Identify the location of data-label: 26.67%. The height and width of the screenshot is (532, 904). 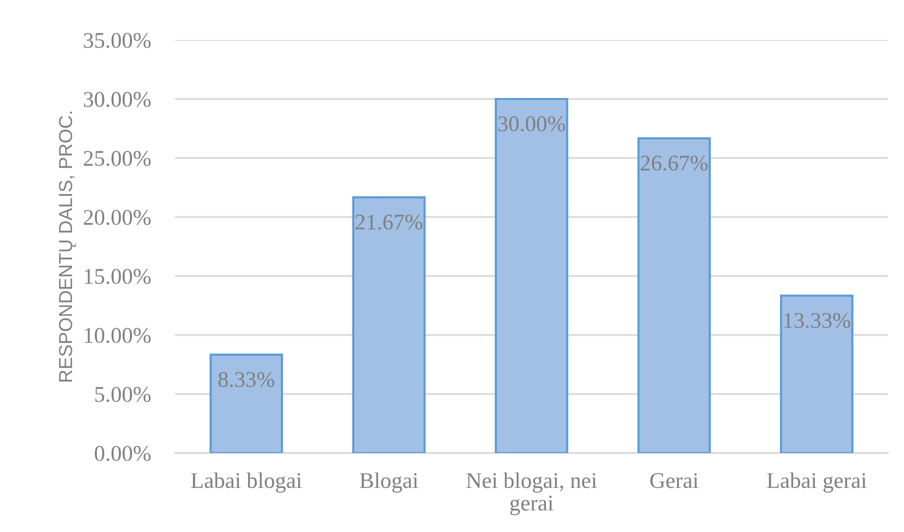
(674, 163).